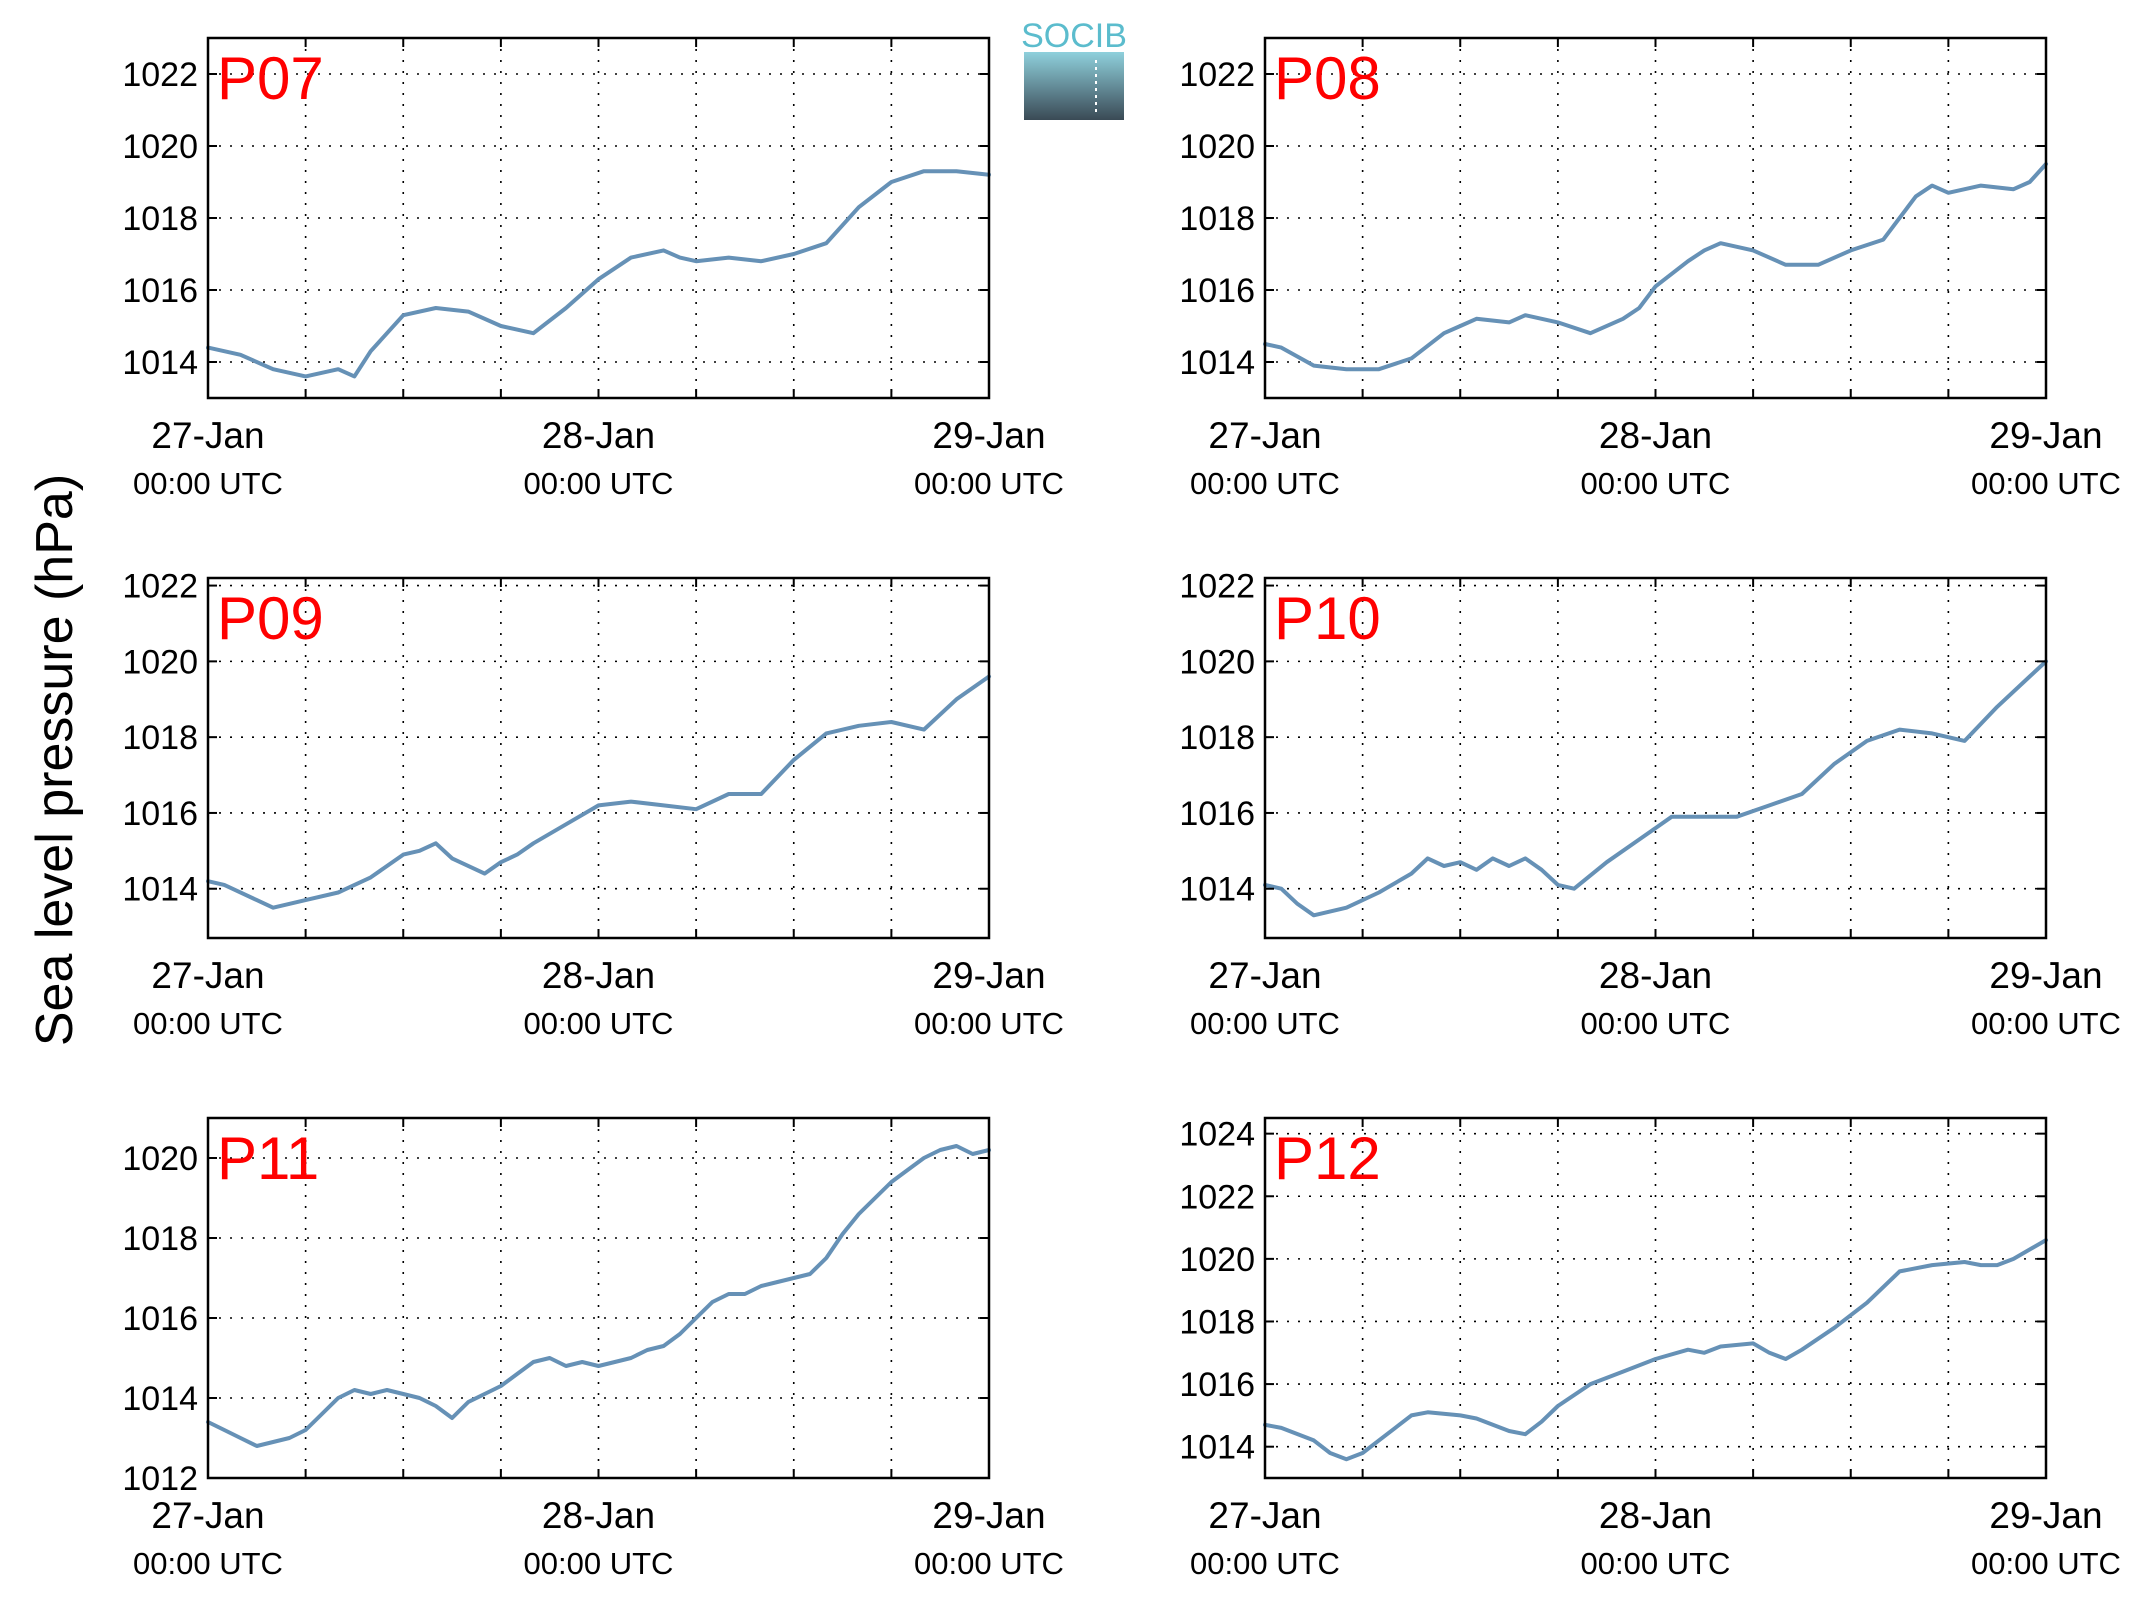  I want to click on panel-label-p08: P08, so click(1327, 78).